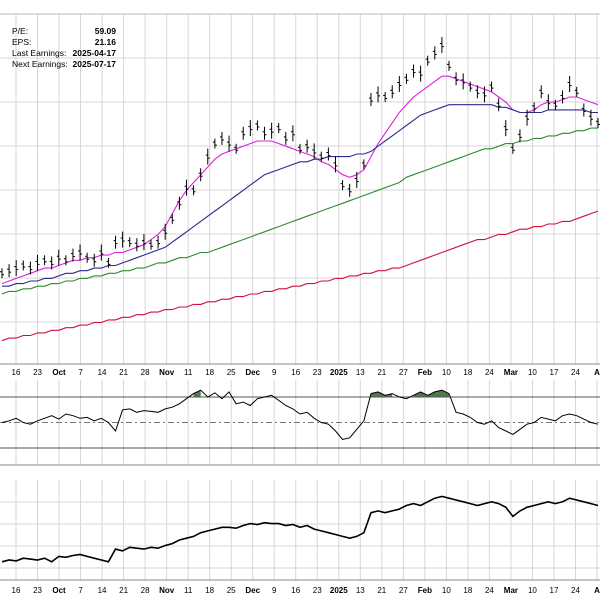 This screenshot has height=600, width=600. I want to click on next-earnings-label: Next Earnings:, so click(40, 64).